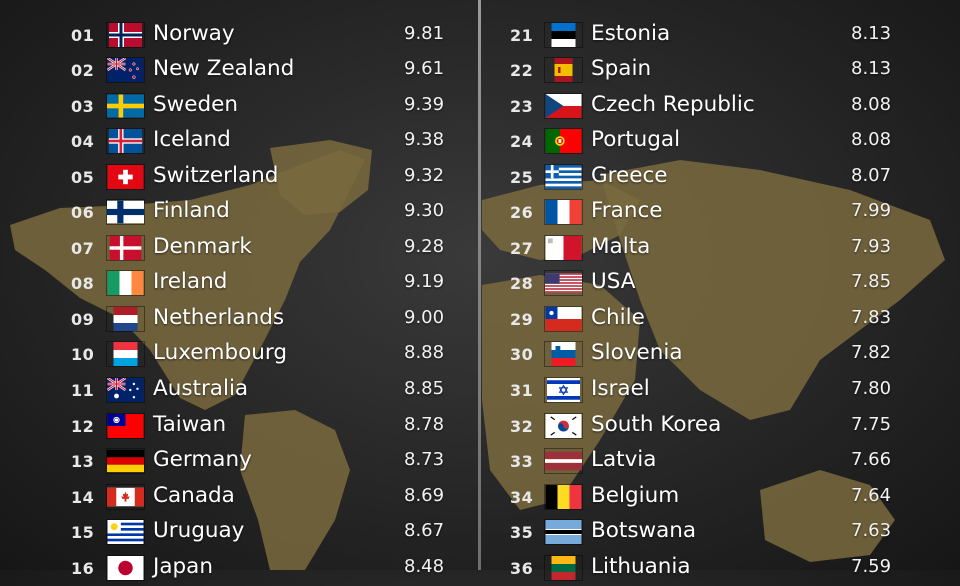 This screenshot has height=586, width=960. I want to click on rank-number: 36, so click(522, 568).